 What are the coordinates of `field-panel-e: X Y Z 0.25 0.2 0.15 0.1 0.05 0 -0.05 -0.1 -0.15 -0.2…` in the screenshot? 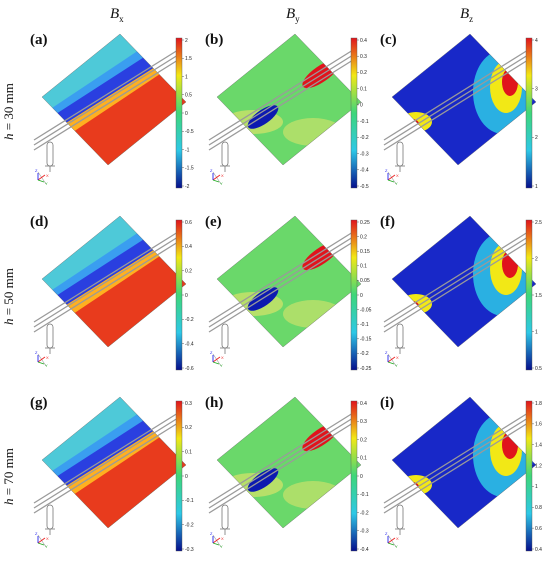 It's located at (293, 304).